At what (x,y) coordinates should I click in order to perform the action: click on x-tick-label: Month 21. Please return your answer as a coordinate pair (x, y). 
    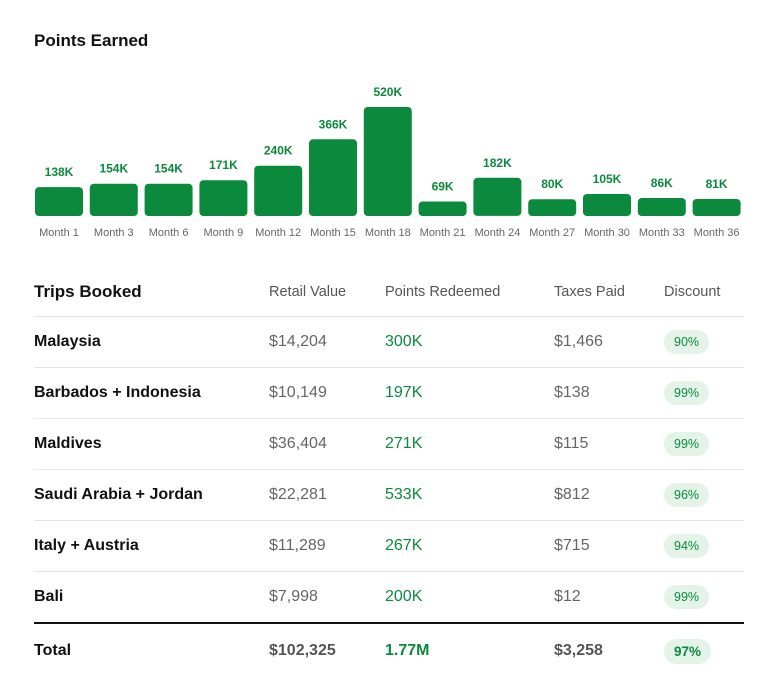
    Looking at the image, I should click on (443, 233).